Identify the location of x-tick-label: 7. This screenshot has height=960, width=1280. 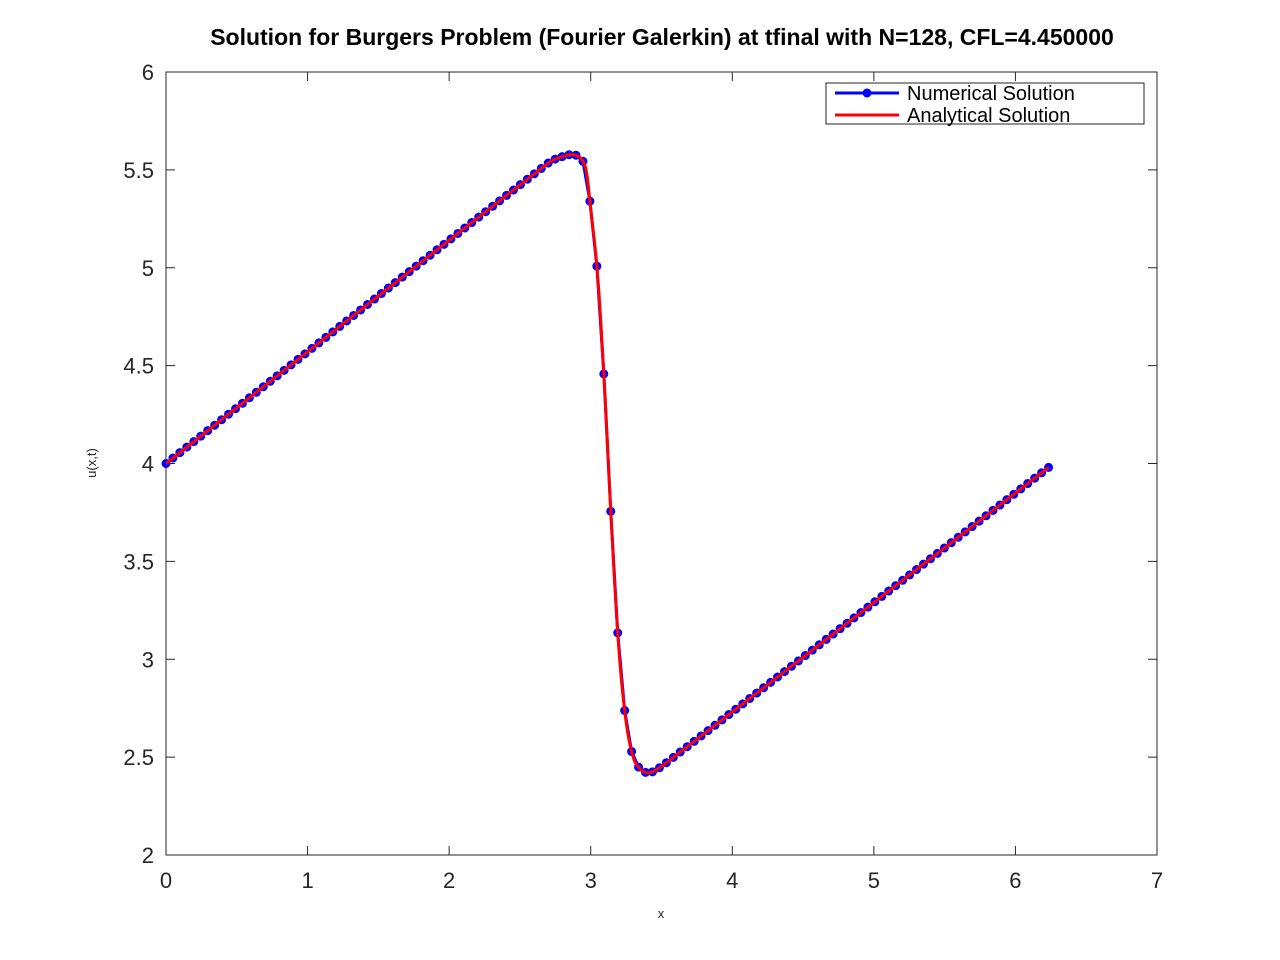
(1157, 880).